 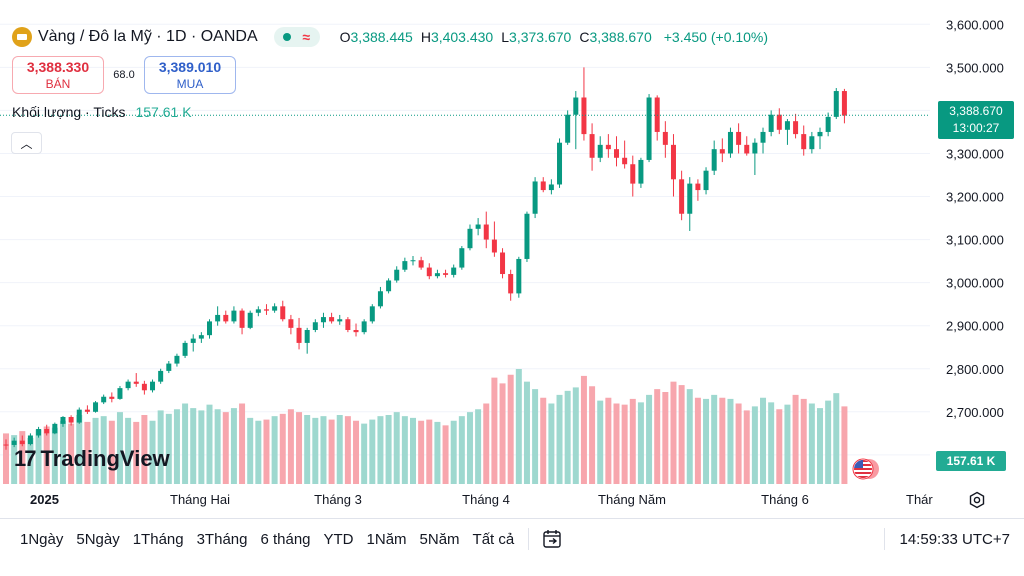 What do you see at coordinates (975, 67) in the screenshot?
I see `price-tick-label: 3,500.000` at bounding box center [975, 67].